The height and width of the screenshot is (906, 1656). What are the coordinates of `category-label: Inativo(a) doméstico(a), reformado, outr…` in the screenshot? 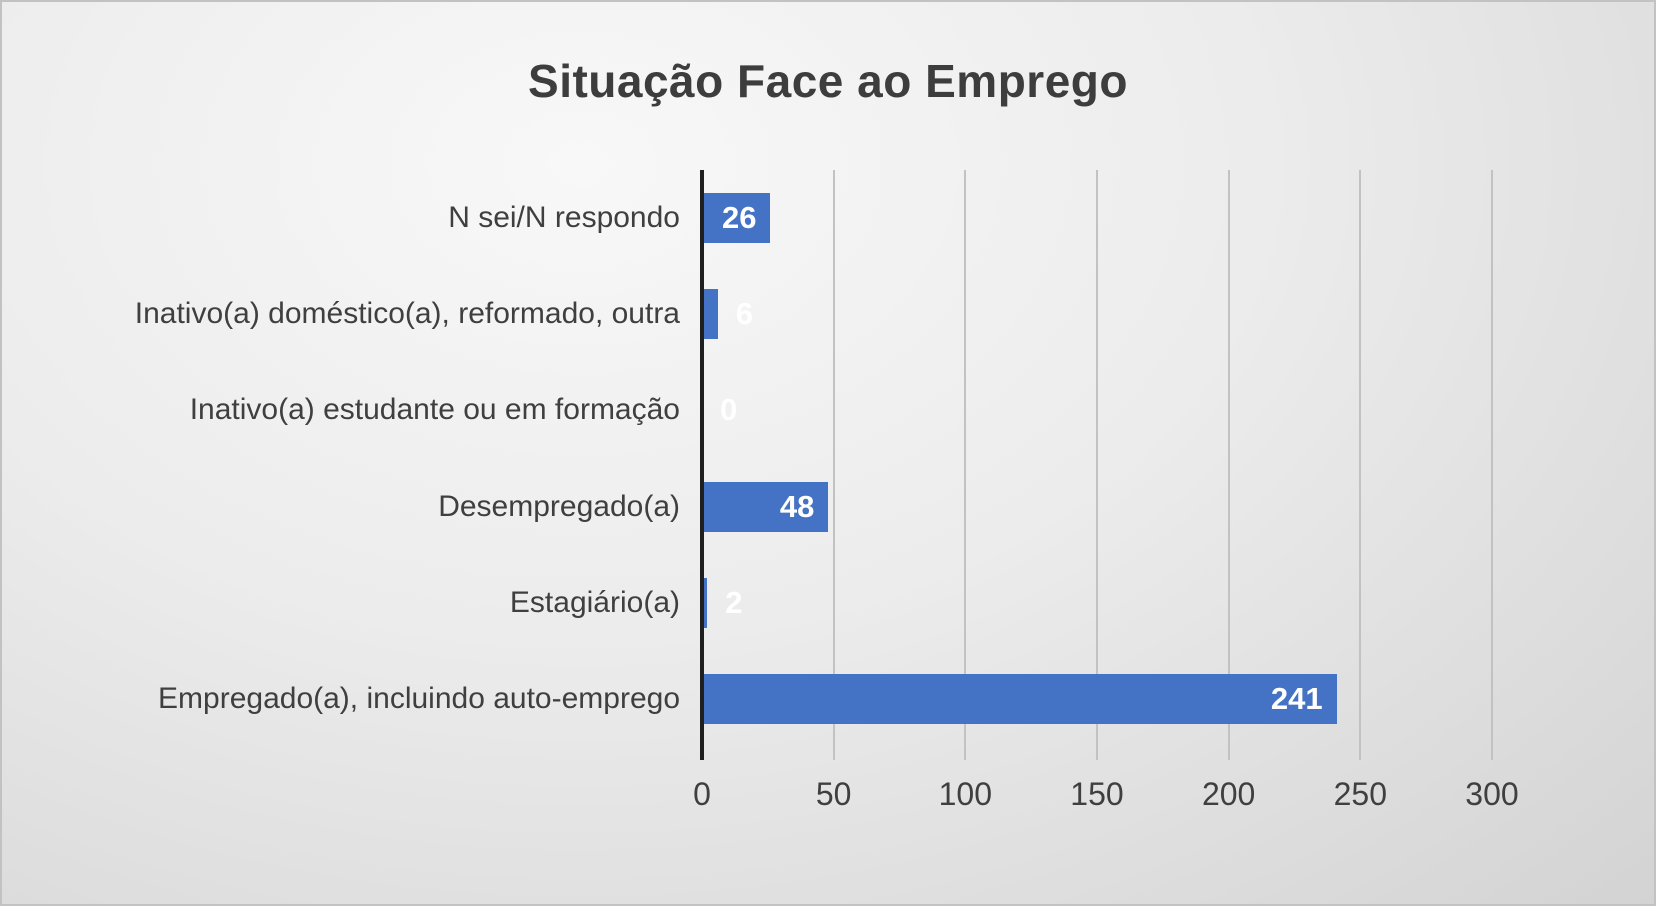 It's located at (407, 314).